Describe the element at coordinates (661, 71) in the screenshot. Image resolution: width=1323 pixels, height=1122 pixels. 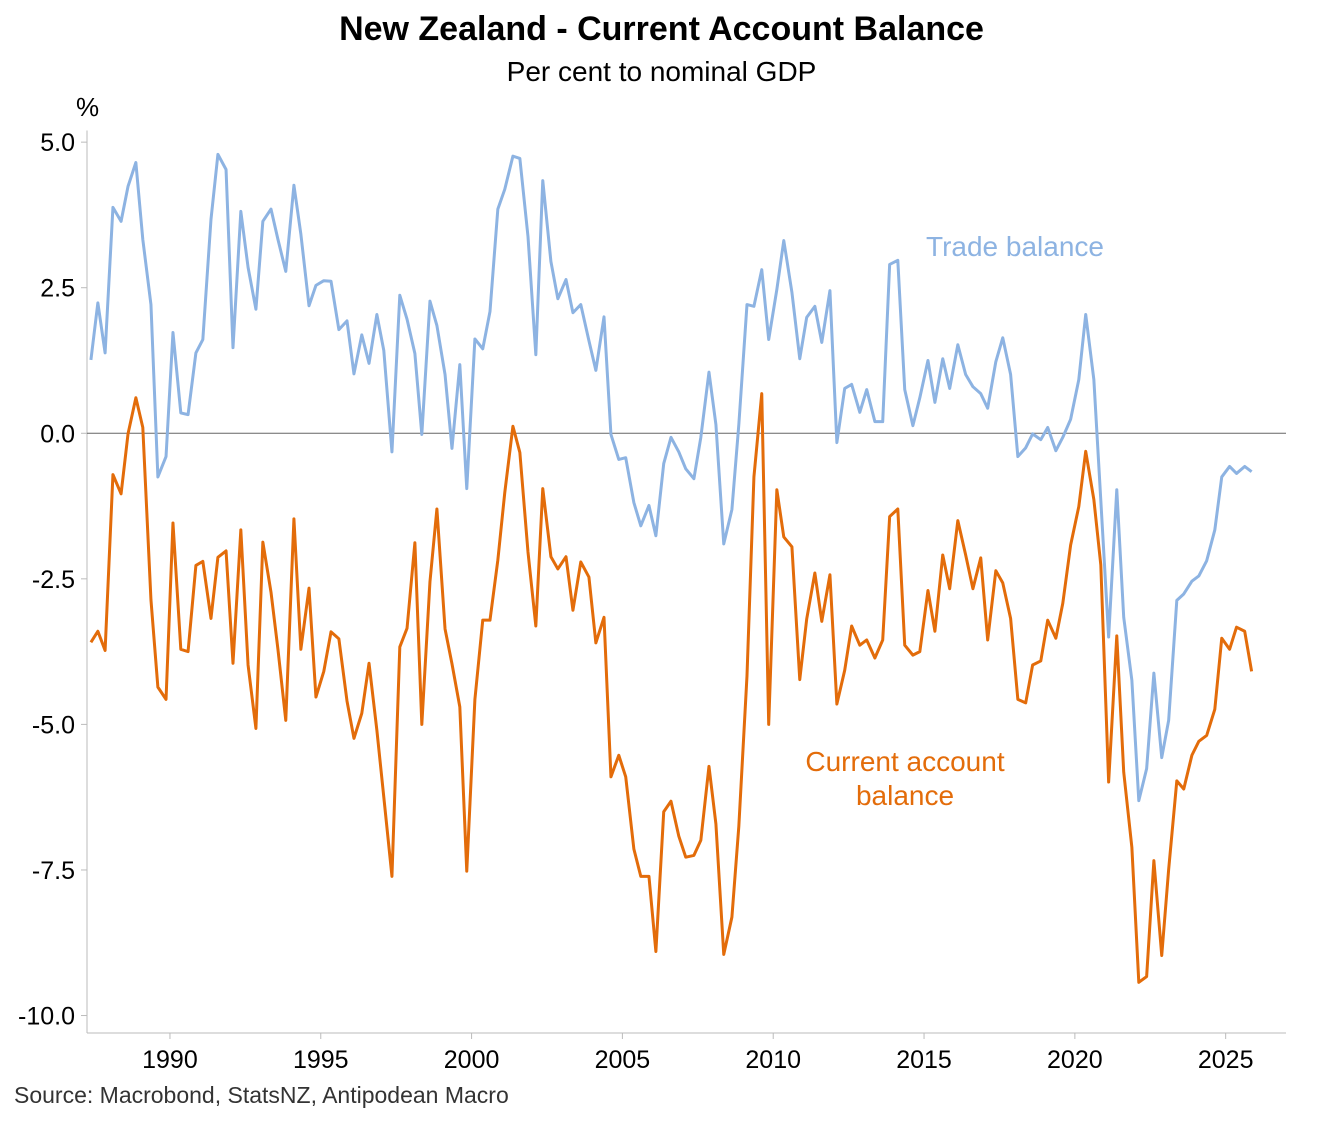
I see `chart-subtitle: Per cent to nominal GDP` at that location.